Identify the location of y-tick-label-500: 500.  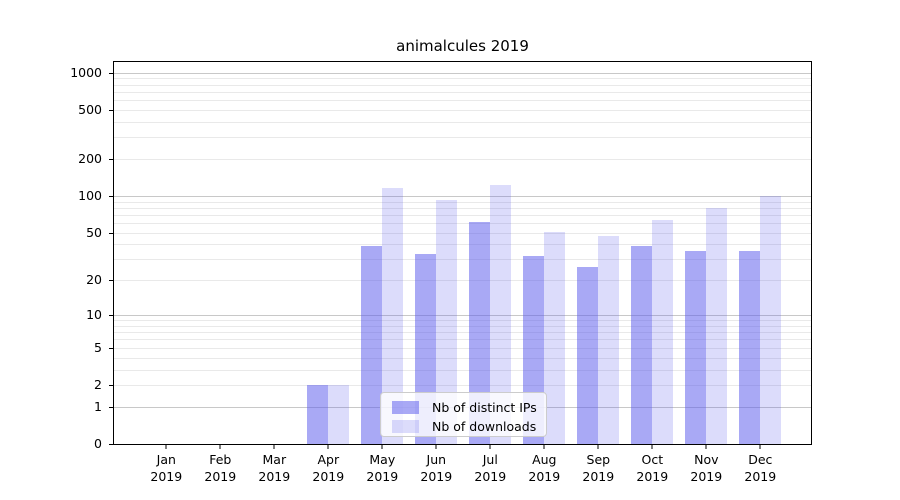
(90, 109).